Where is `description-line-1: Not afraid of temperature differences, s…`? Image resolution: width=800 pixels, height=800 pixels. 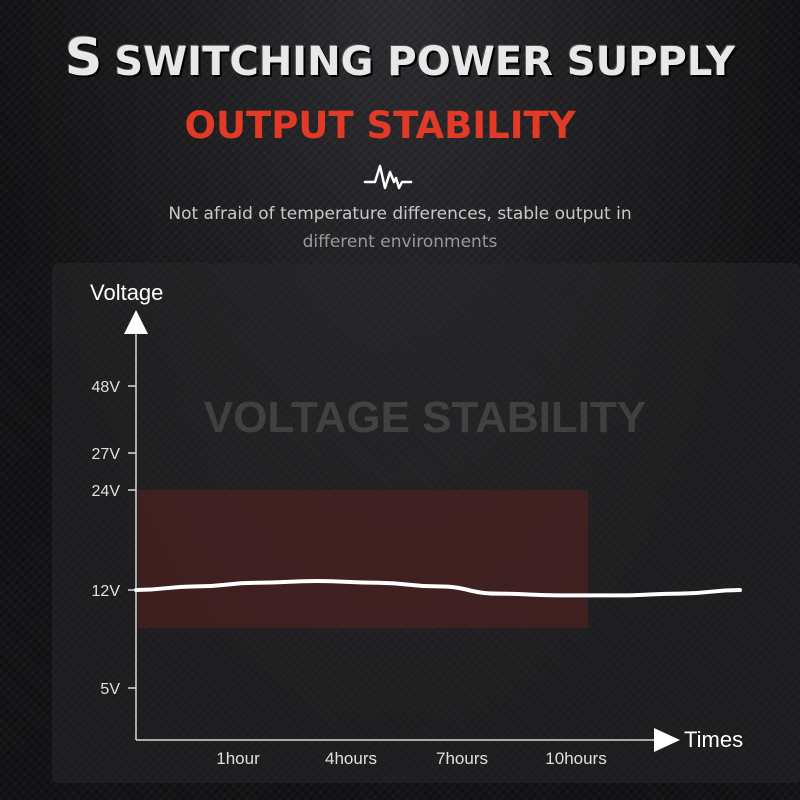 description-line-1: Not afraid of temperature differences, s… is located at coordinates (400, 214).